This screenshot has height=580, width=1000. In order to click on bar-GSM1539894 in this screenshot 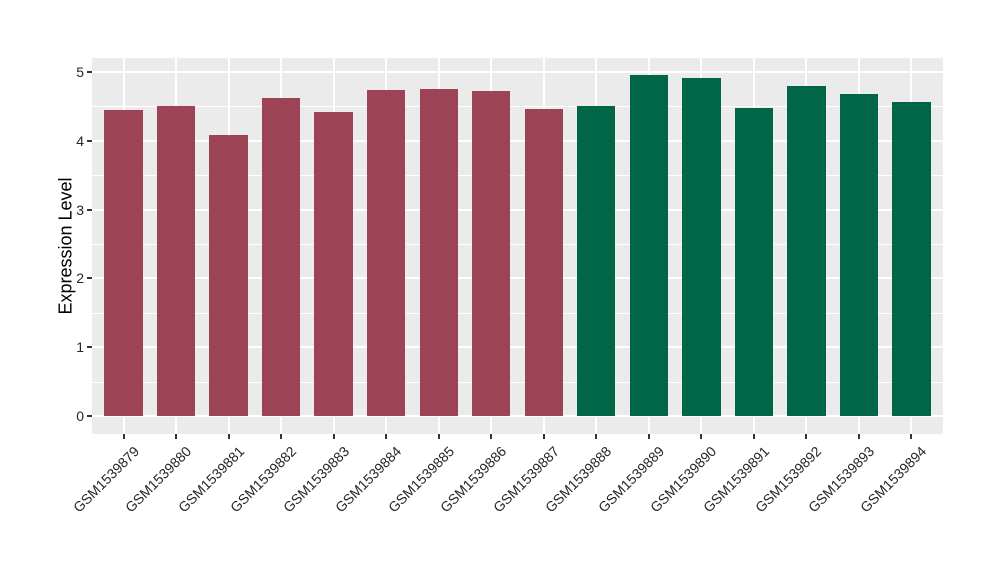, I will do `click(911, 259)`.